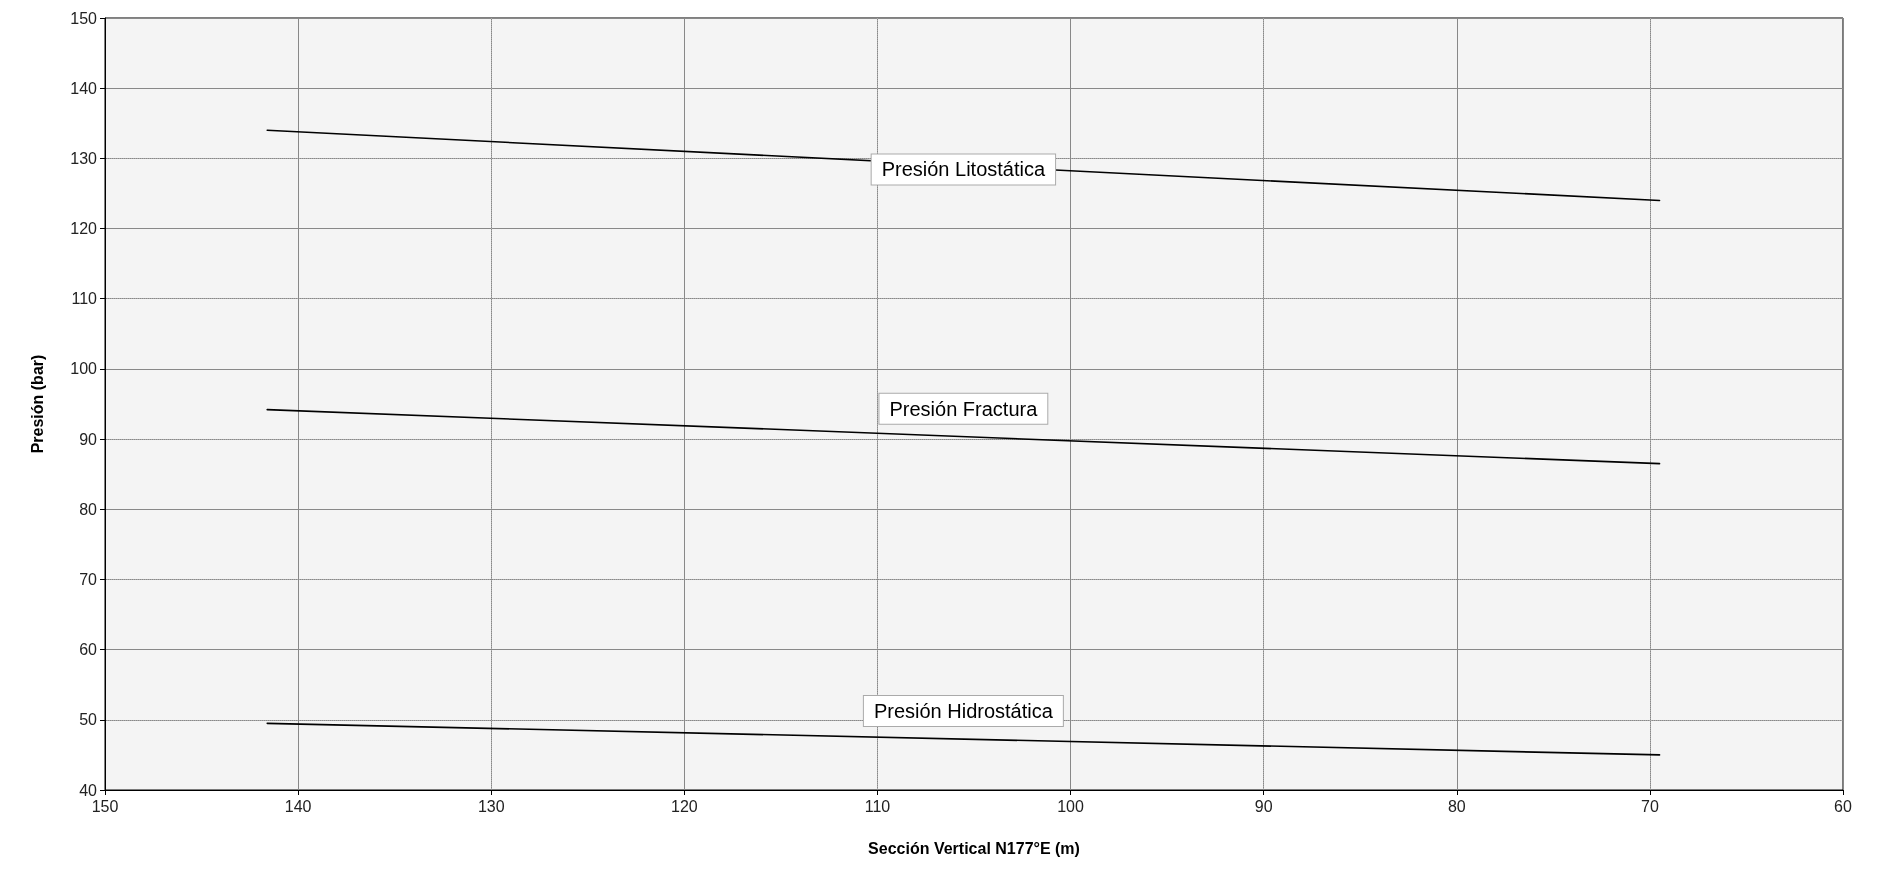 The width and height of the screenshot is (1877, 880). Describe the element at coordinates (974, 848) in the screenshot. I see `x-axis-title: Sección Vertical N177°E (m)` at that location.